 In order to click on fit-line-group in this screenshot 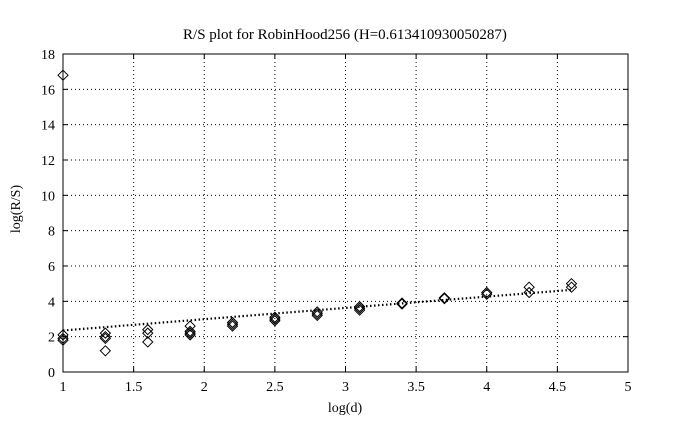, I will do `click(317, 310)`.